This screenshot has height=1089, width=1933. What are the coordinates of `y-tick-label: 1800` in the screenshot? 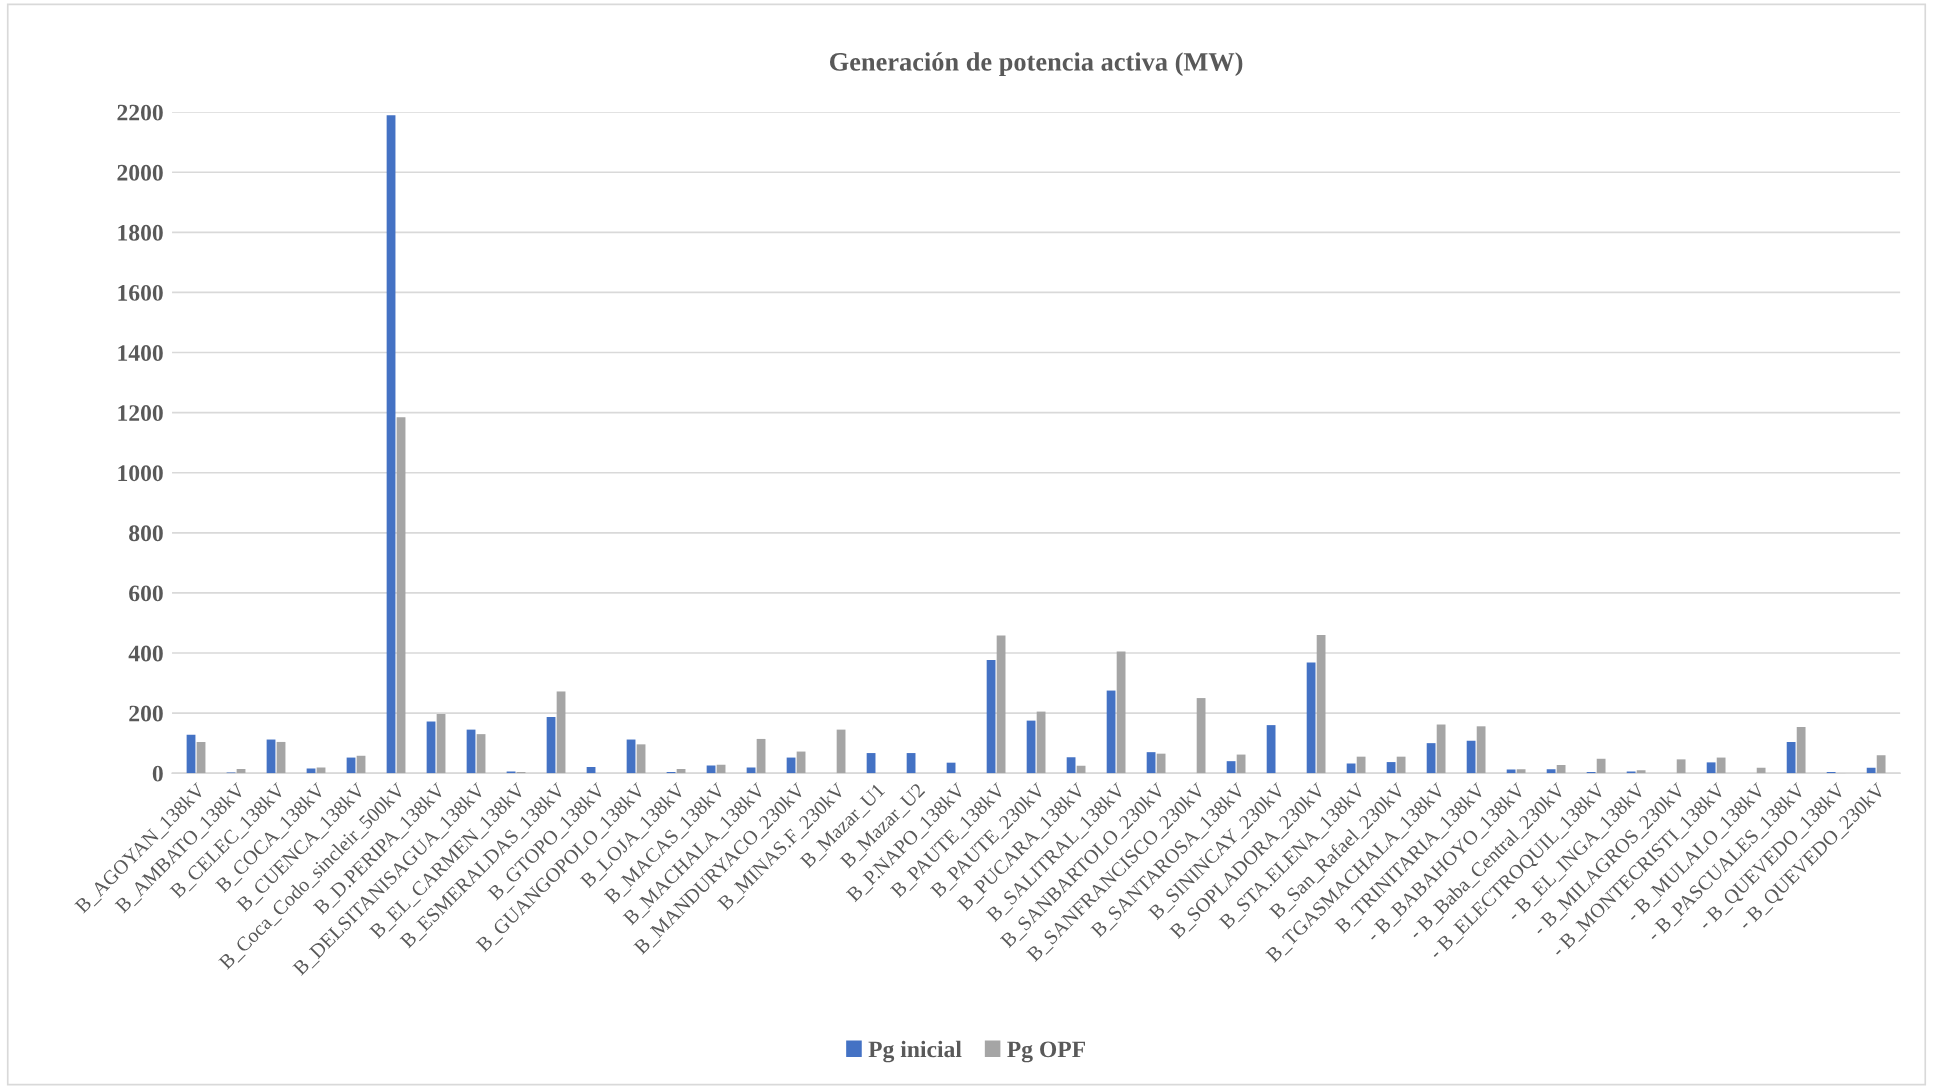 It's located at (140, 232).